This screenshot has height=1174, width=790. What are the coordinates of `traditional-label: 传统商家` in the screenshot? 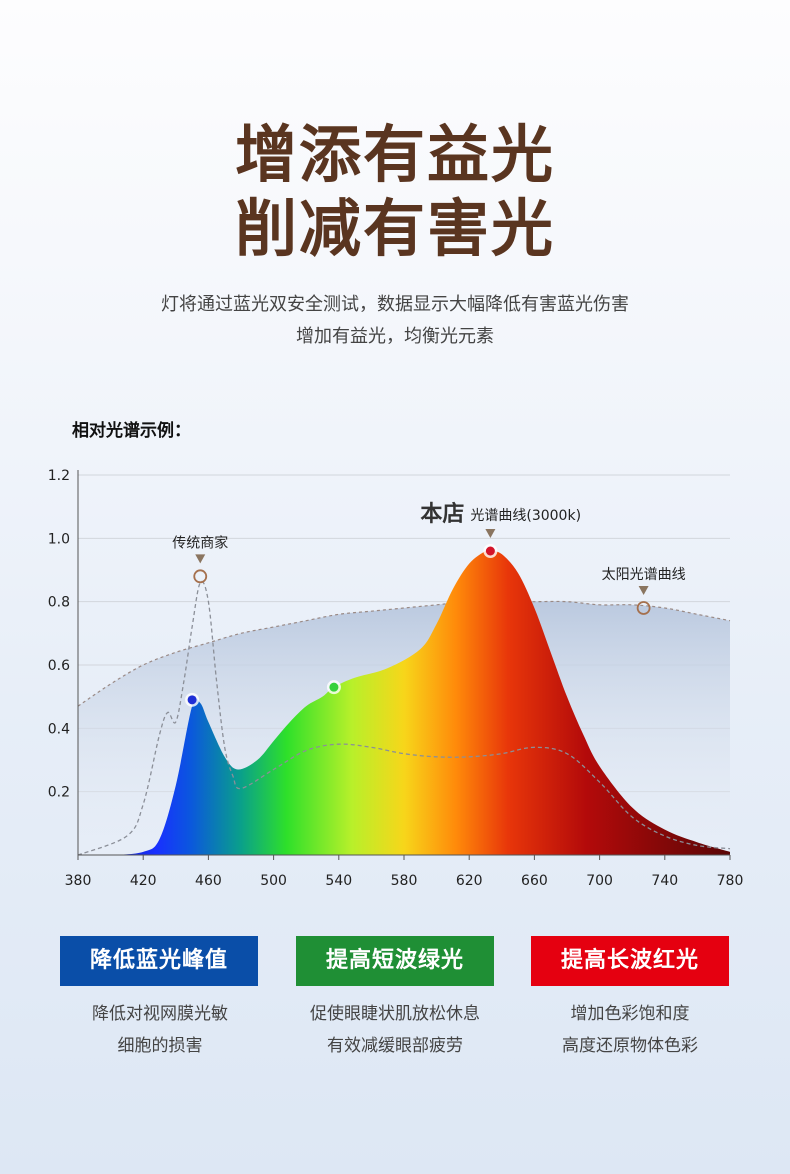 It's located at (200, 542).